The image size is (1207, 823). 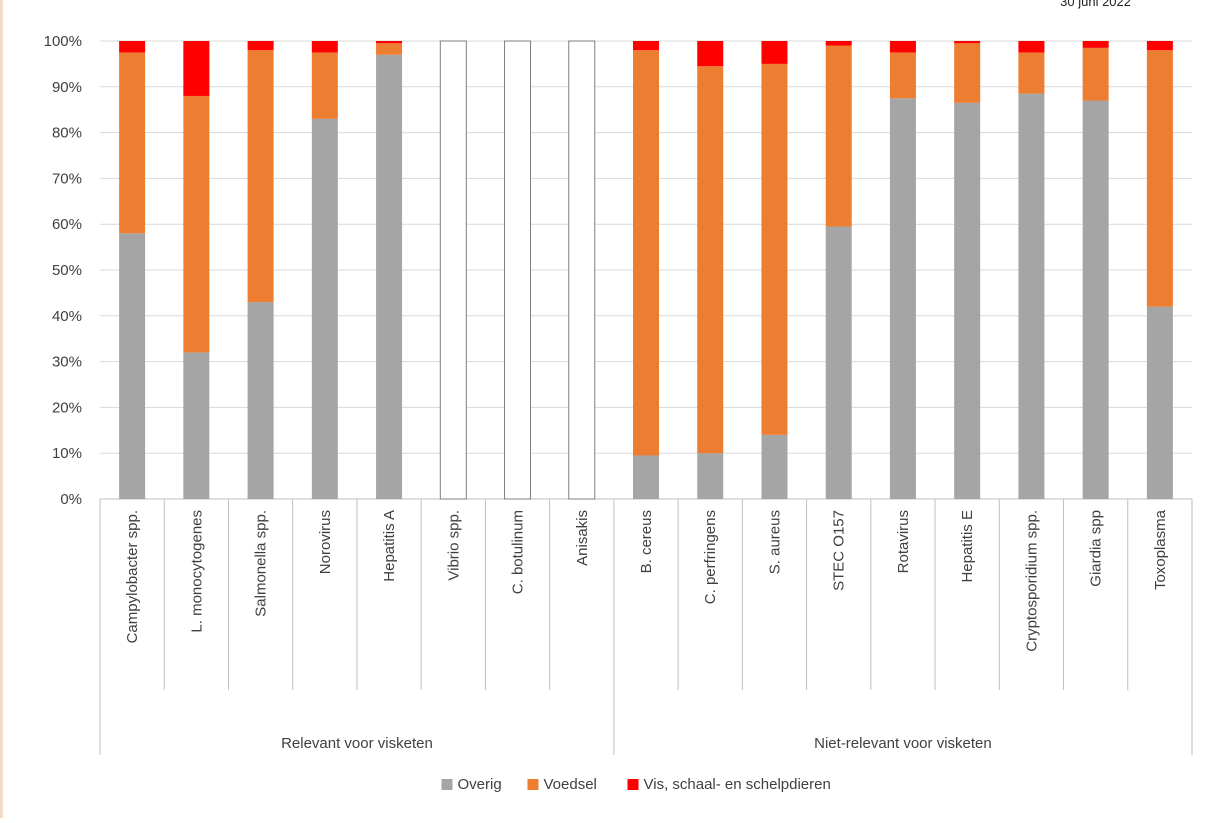 What do you see at coordinates (67, 133) in the screenshot?
I see `y-tick-label: 80%` at bounding box center [67, 133].